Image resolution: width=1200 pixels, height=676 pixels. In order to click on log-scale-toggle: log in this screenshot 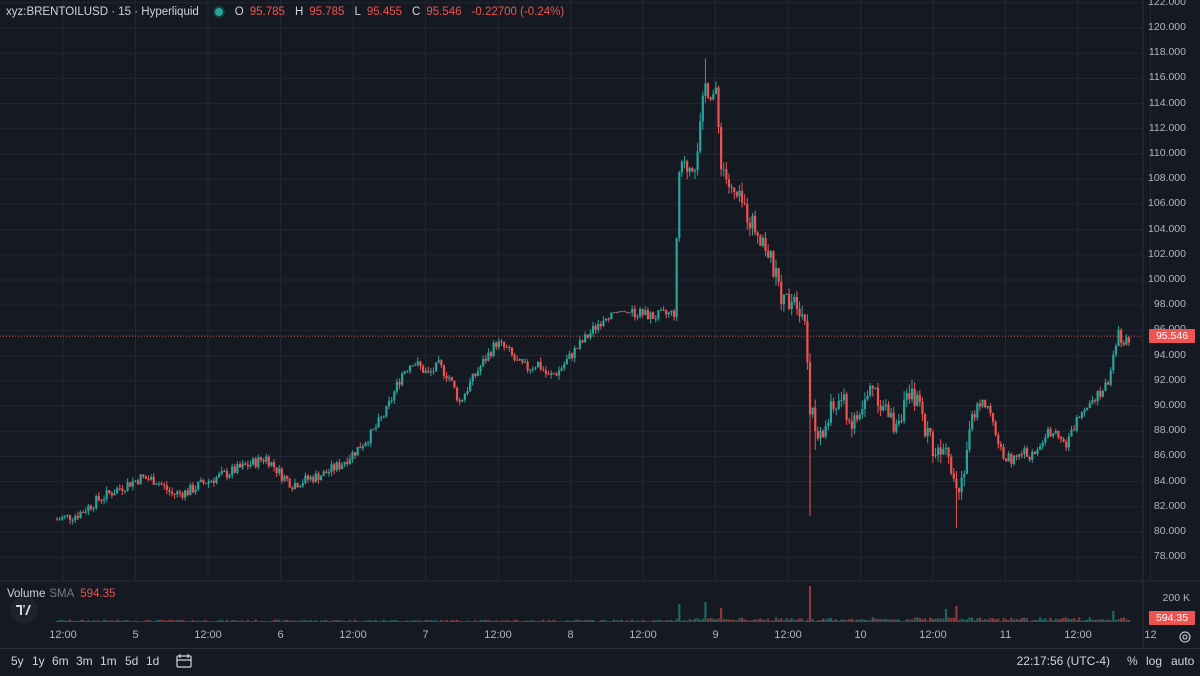, I will do `click(1154, 661)`.